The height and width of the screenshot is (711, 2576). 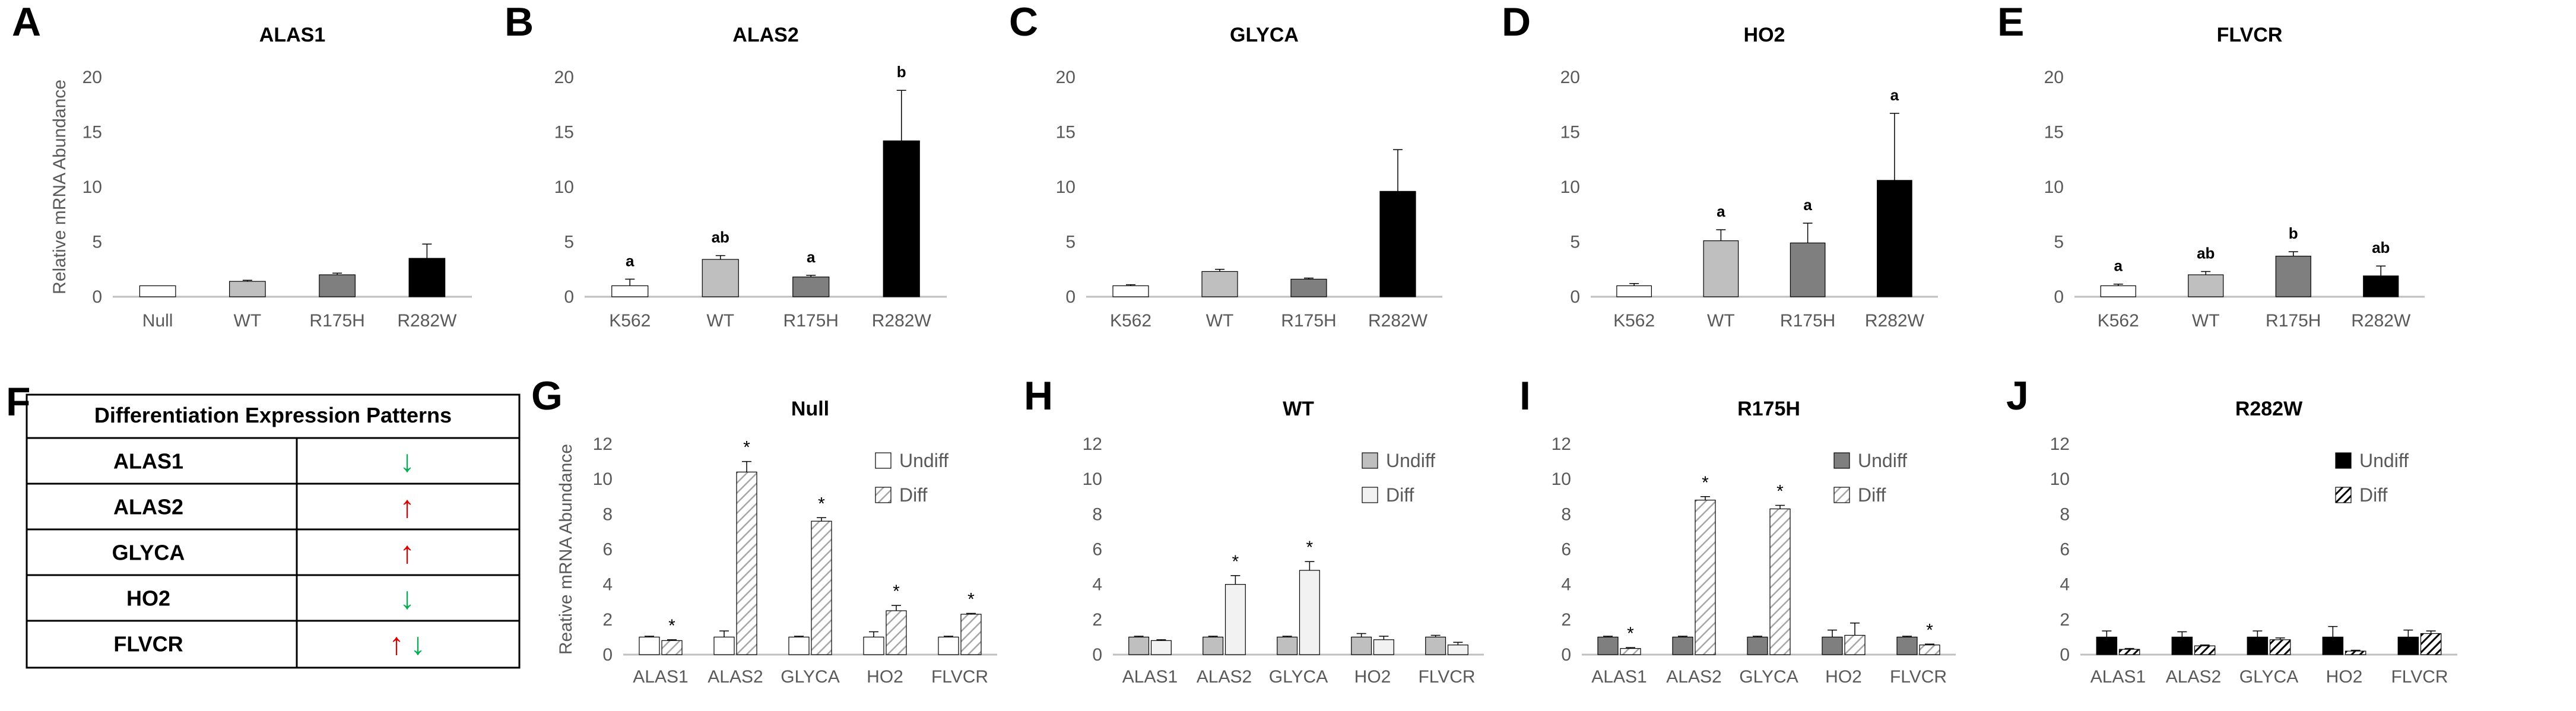 What do you see at coordinates (292, 35) in the screenshot?
I see `chart-title: ALAS1` at bounding box center [292, 35].